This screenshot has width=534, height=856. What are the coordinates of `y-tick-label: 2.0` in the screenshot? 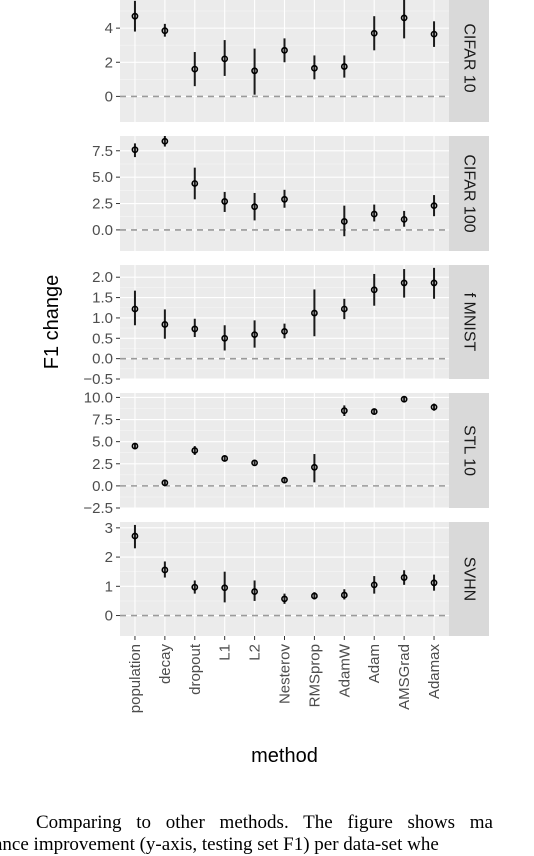 It's located at (102, 277).